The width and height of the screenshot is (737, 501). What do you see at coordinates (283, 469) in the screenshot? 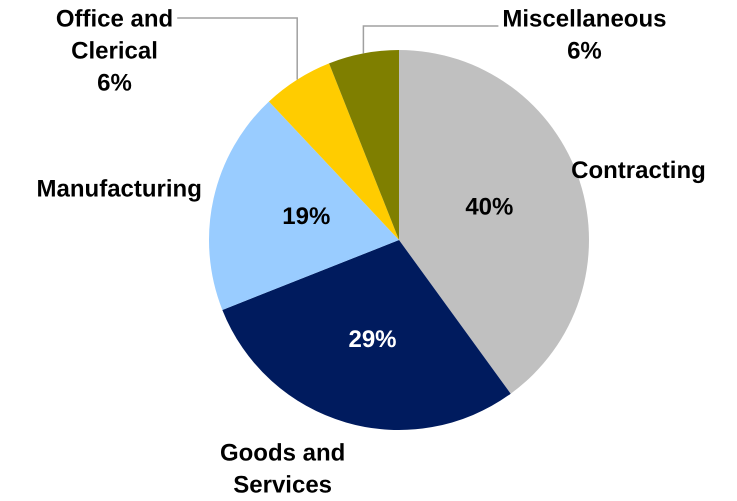
I see `slice-label: Goods and Services` at bounding box center [283, 469].